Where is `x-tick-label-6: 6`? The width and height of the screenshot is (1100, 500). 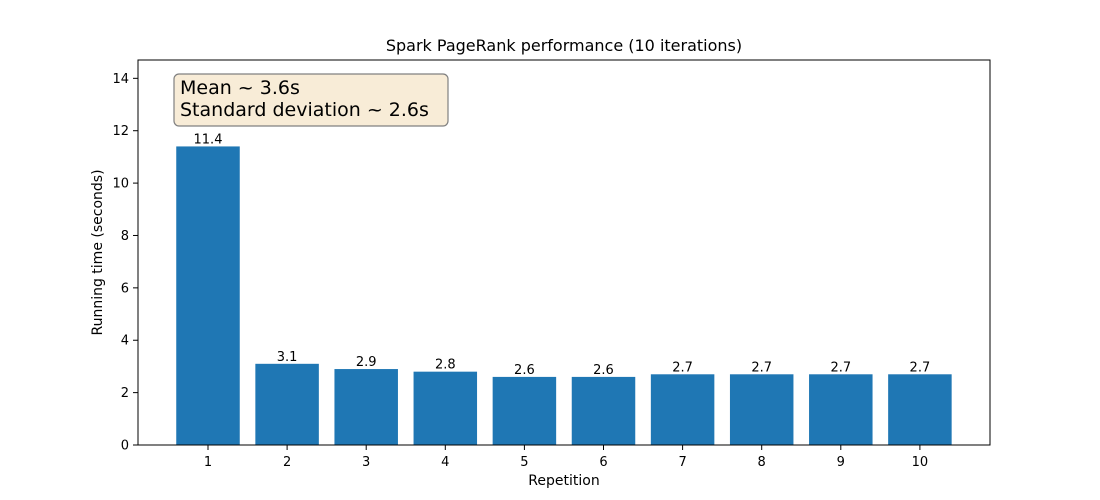 x-tick-label-6: 6 is located at coordinates (603, 462).